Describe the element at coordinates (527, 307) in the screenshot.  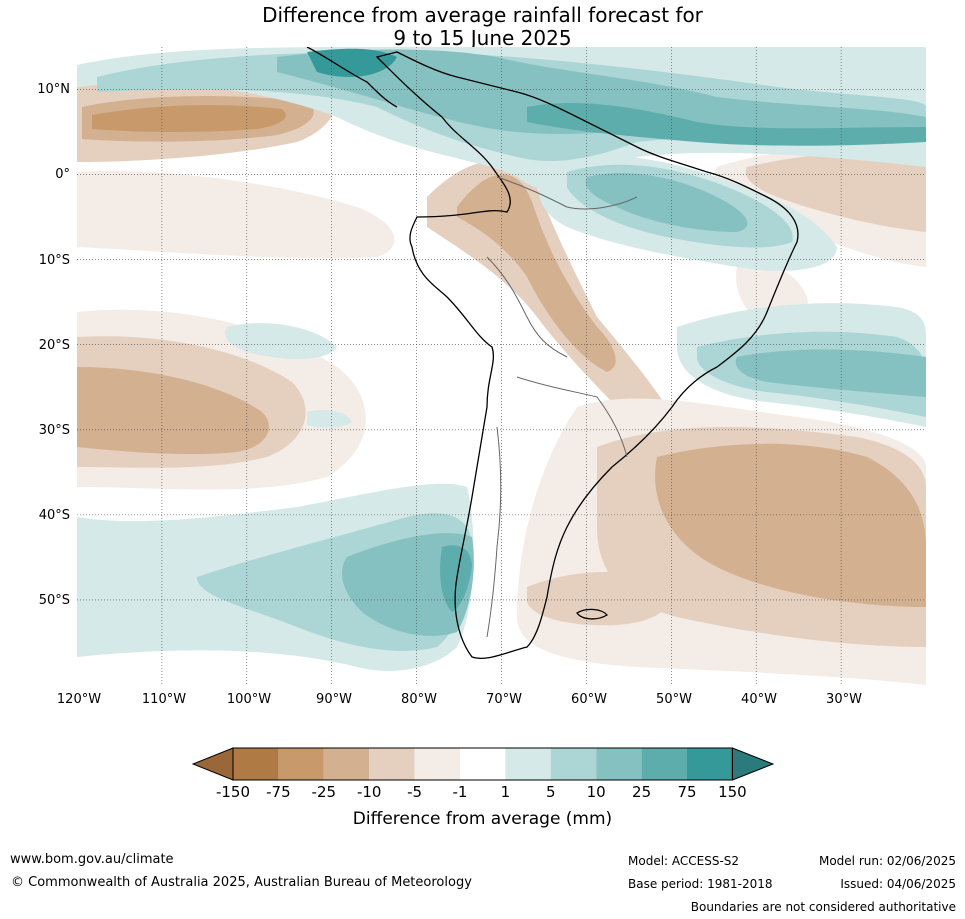
I see `boundary-andes-east` at that location.